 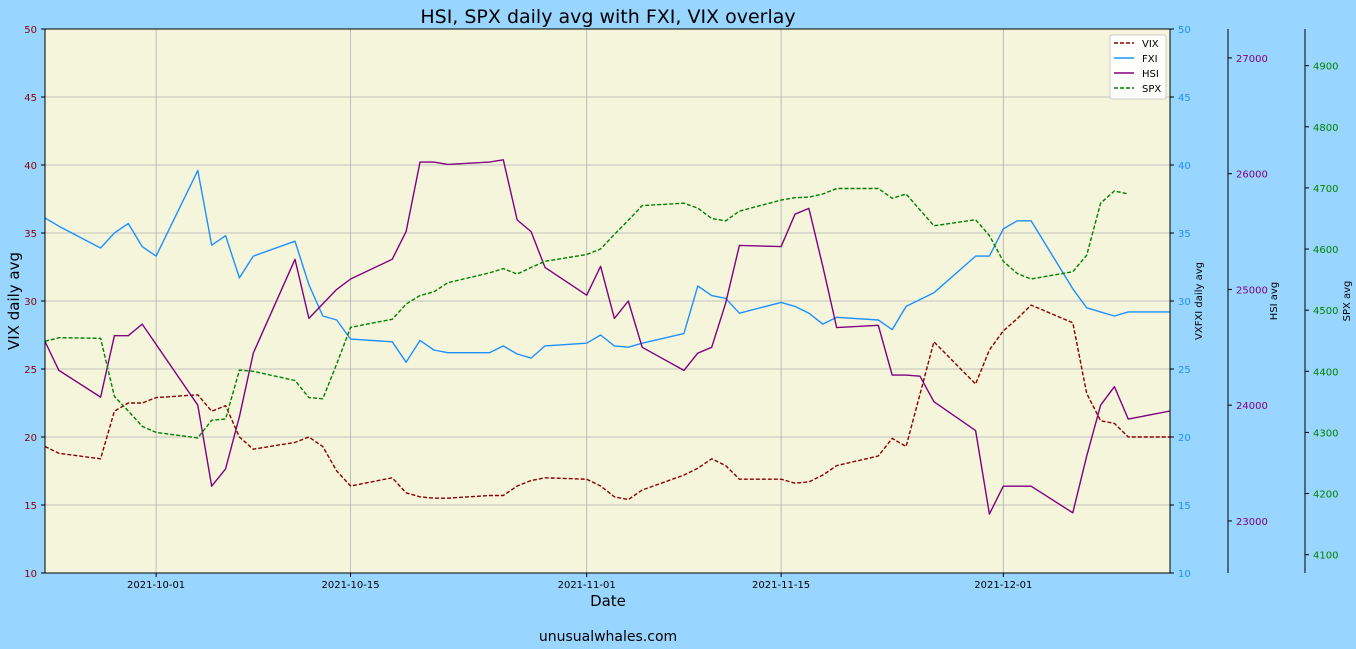 I want to click on vix-tick-label: 40, so click(x=30, y=166).